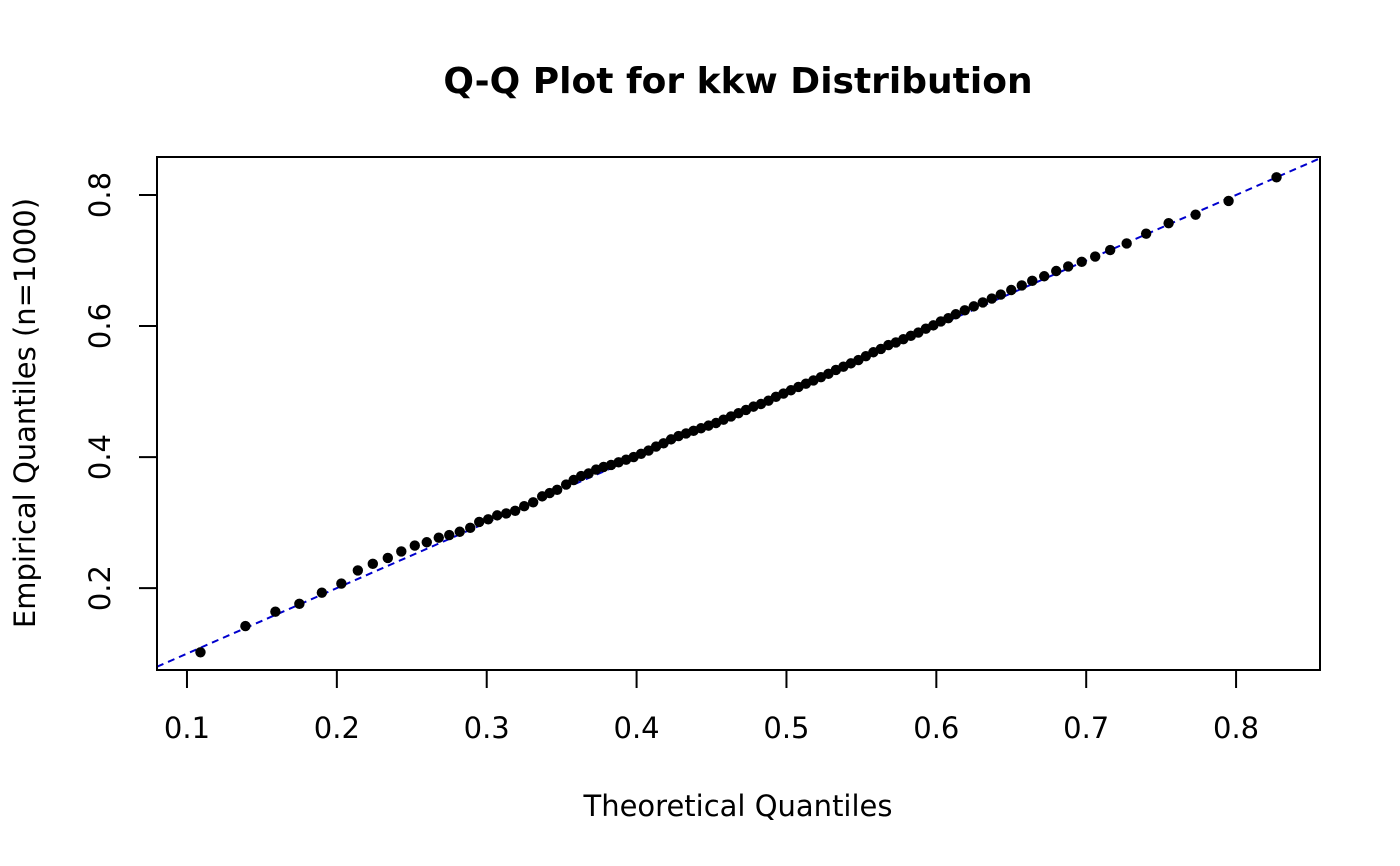 This screenshot has width=1400, height=866. Describe the element at coordinates (936, 728) in the screenshot. I see `x-tick-label: 0.6` at that location.